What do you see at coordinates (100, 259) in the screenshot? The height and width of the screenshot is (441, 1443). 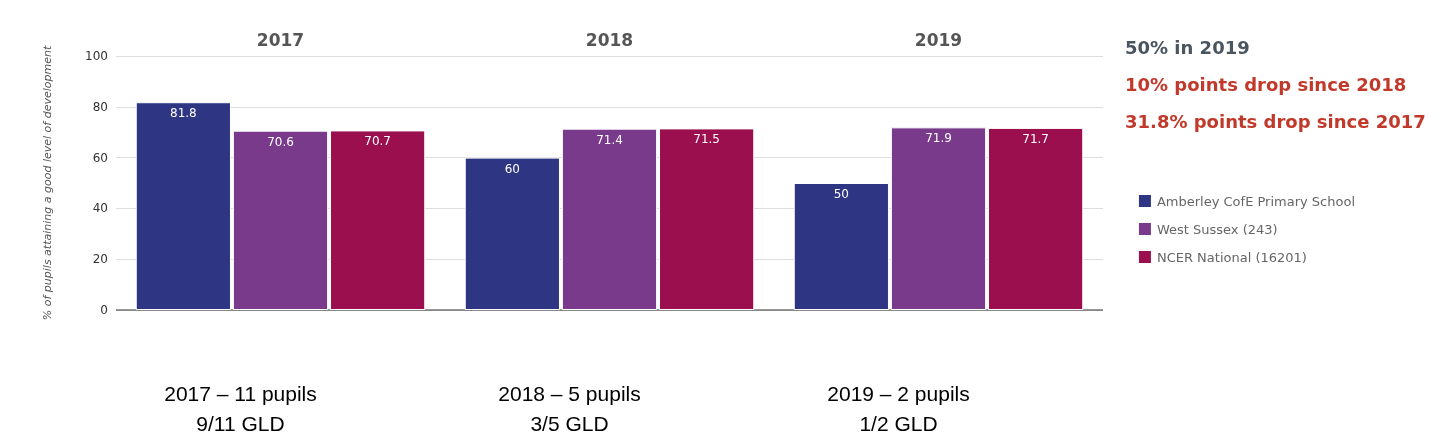 I see `y-tick-label: 20` at bounding box center [100, 259].